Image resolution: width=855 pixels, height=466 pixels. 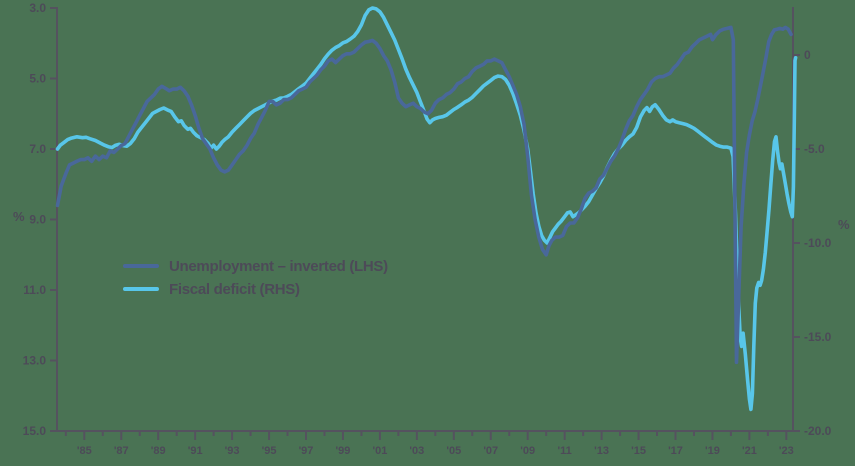 I want to click on x-axis-tick-label: '05, so click(x=453, y=451).